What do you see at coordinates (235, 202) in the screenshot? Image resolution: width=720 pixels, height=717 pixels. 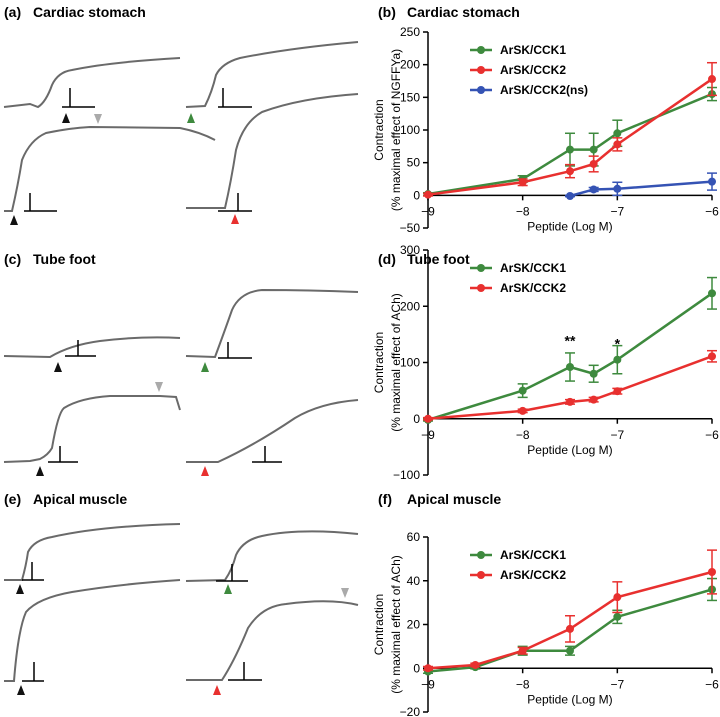 I see `scale-bar-a4` at bounding box center [235, 202].